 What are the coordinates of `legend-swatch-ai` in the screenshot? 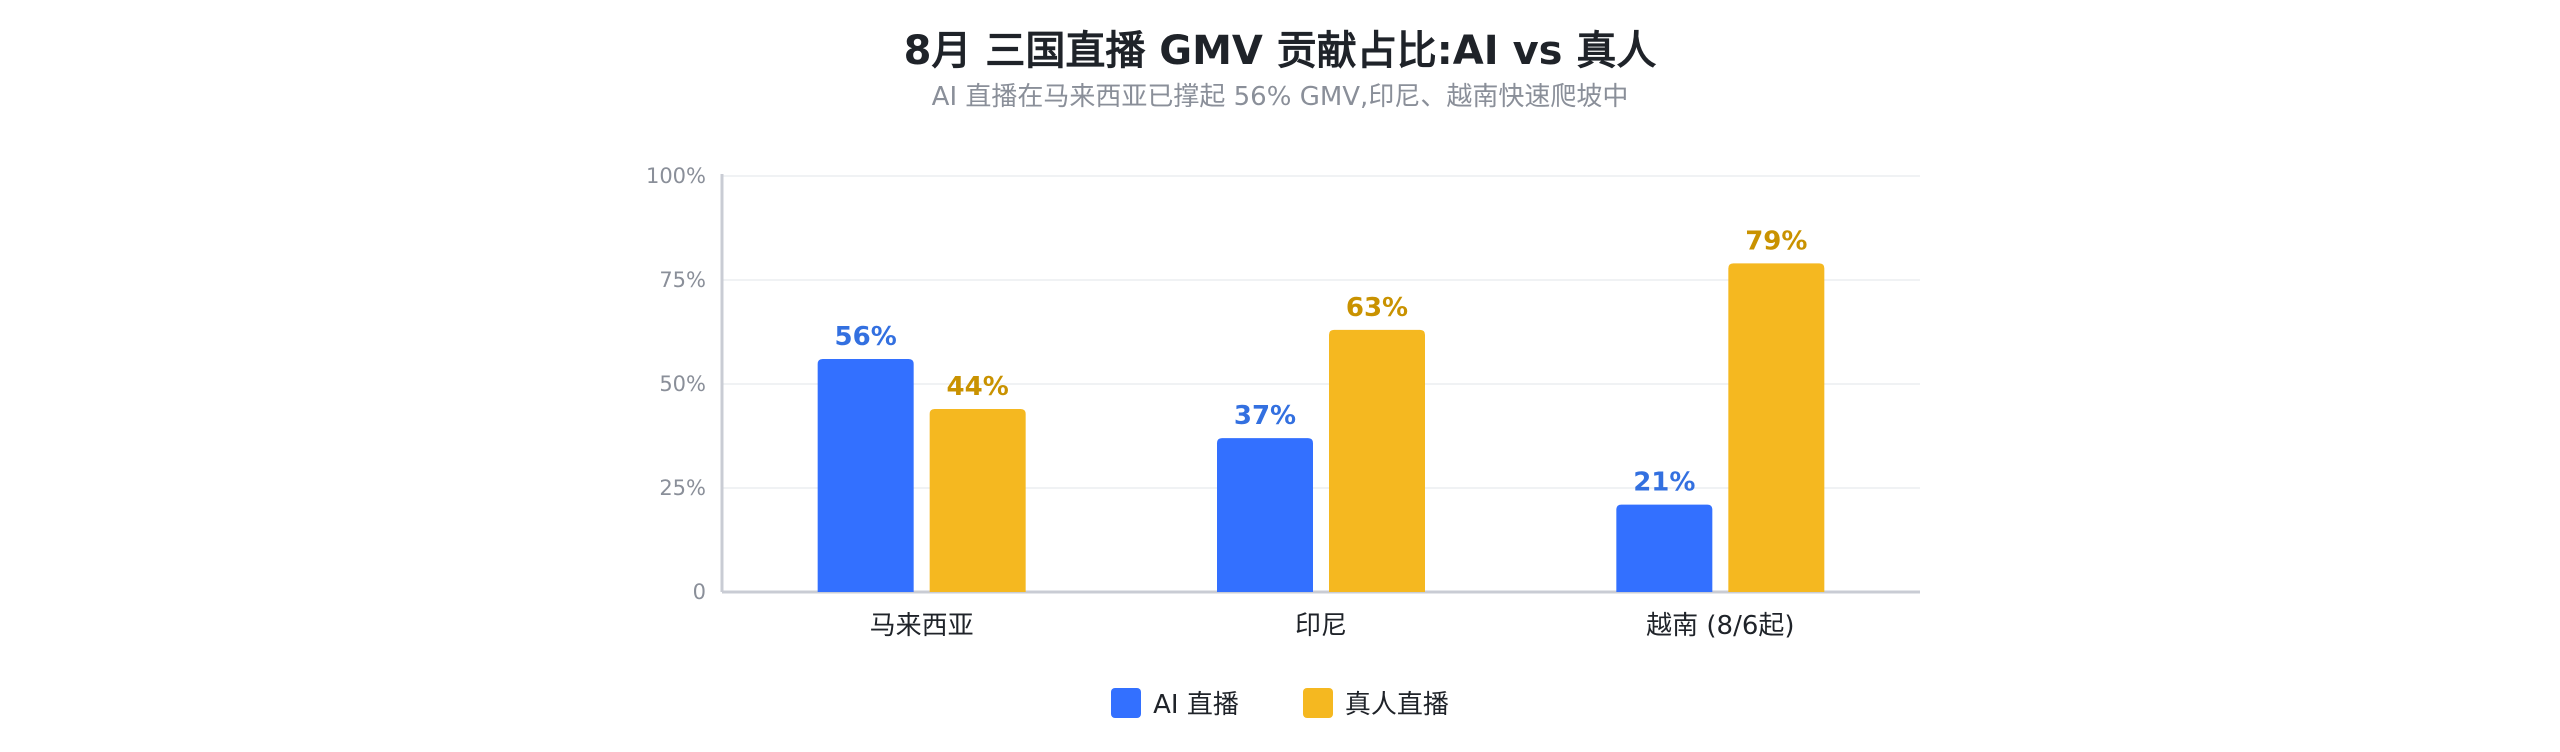 It's located at (1126, 702).